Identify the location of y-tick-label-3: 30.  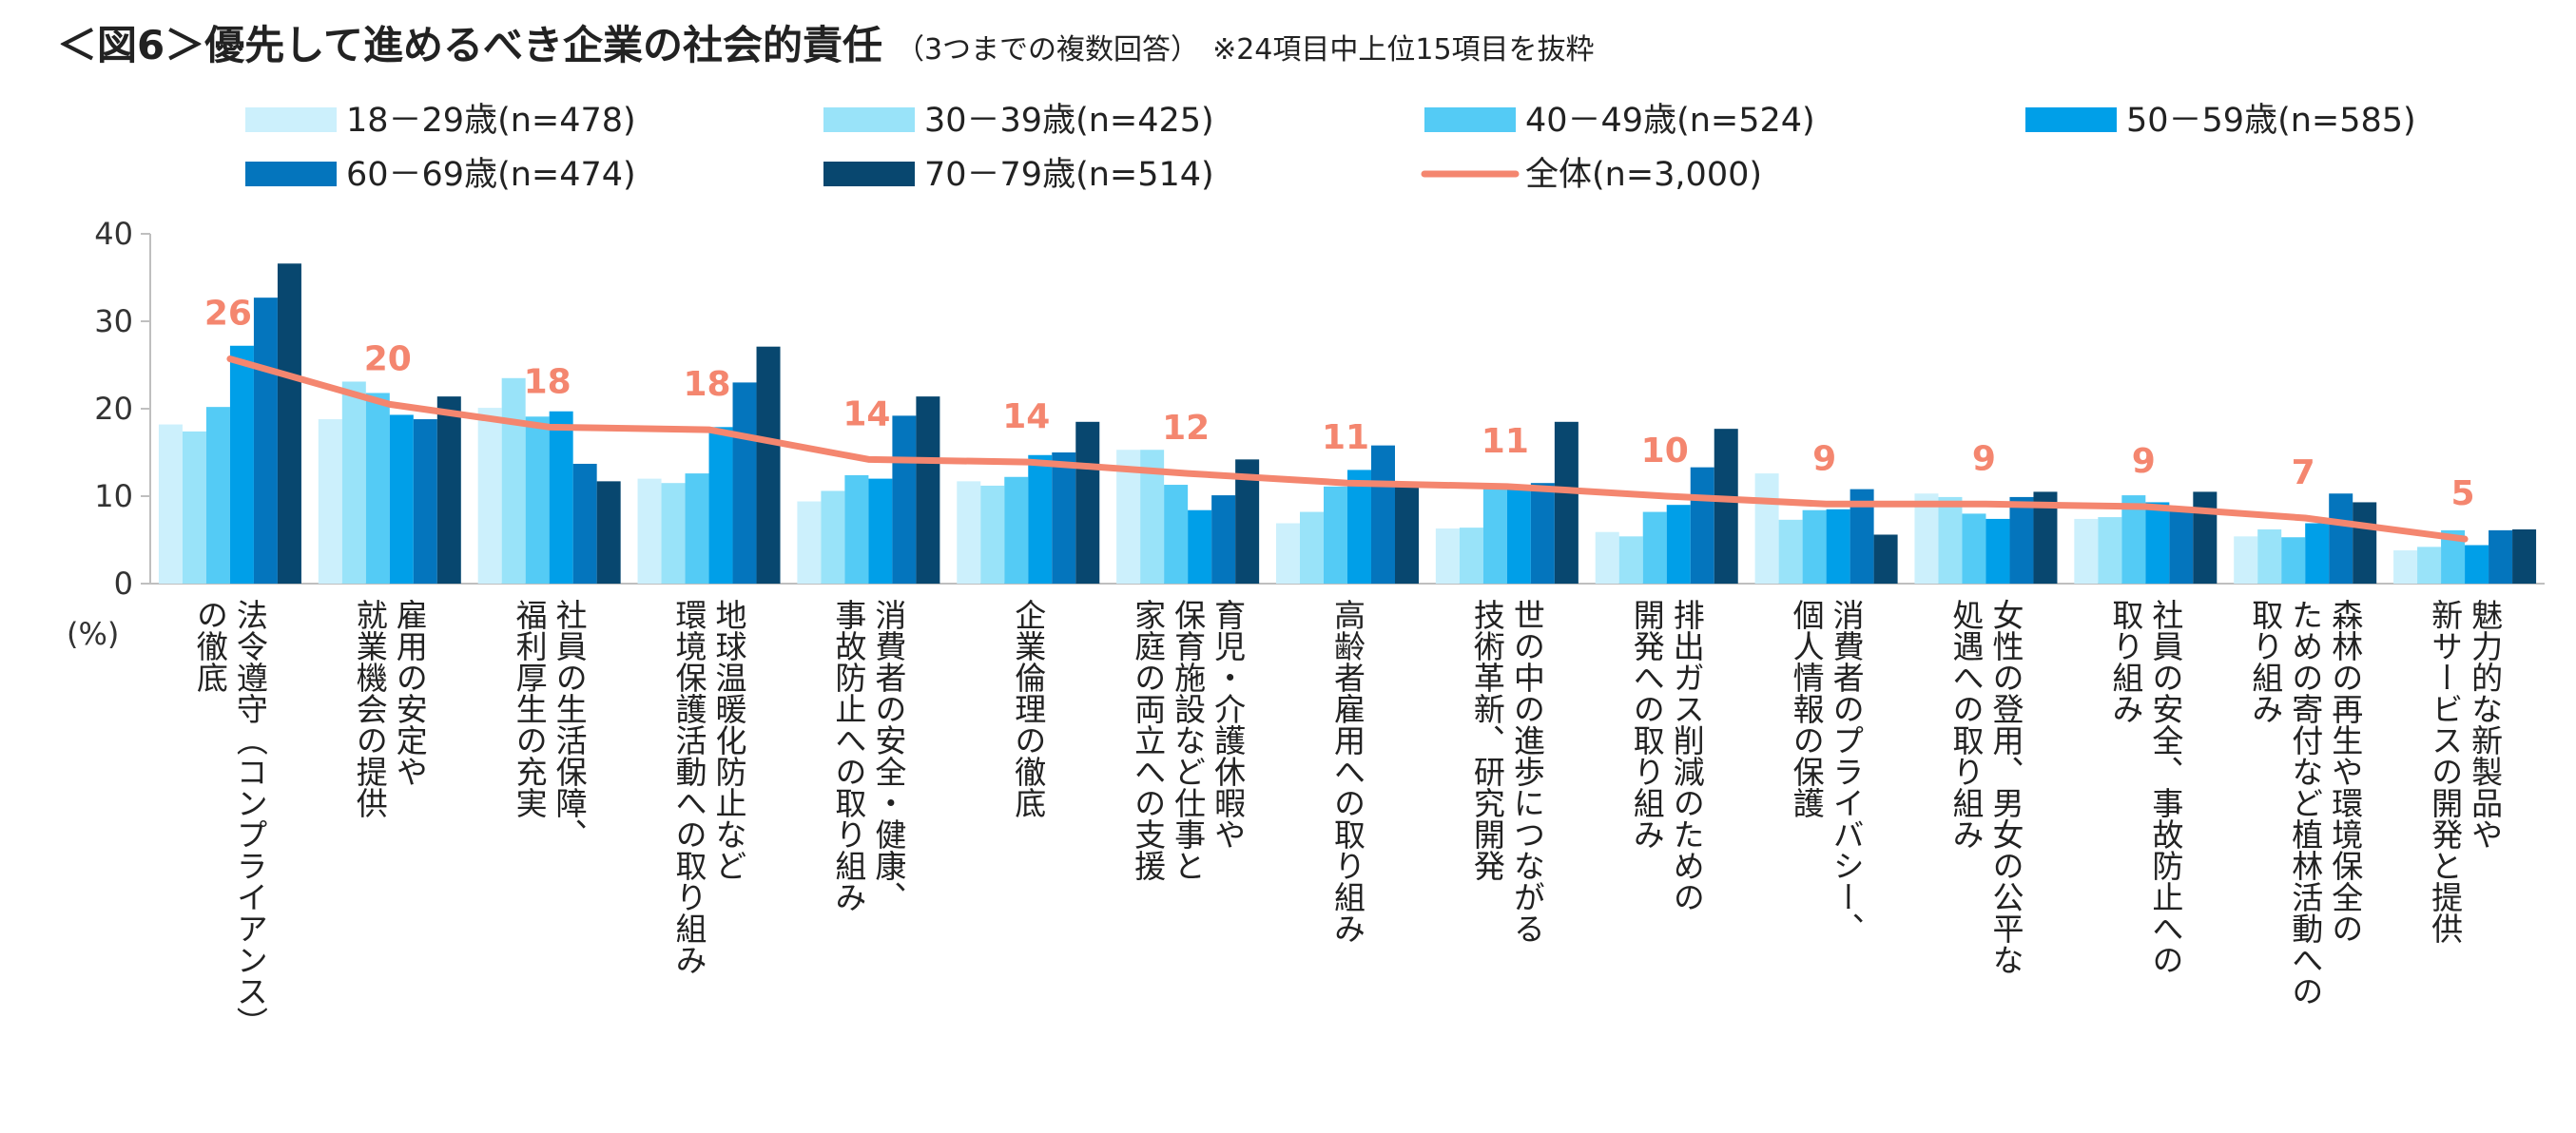
(113, 321).